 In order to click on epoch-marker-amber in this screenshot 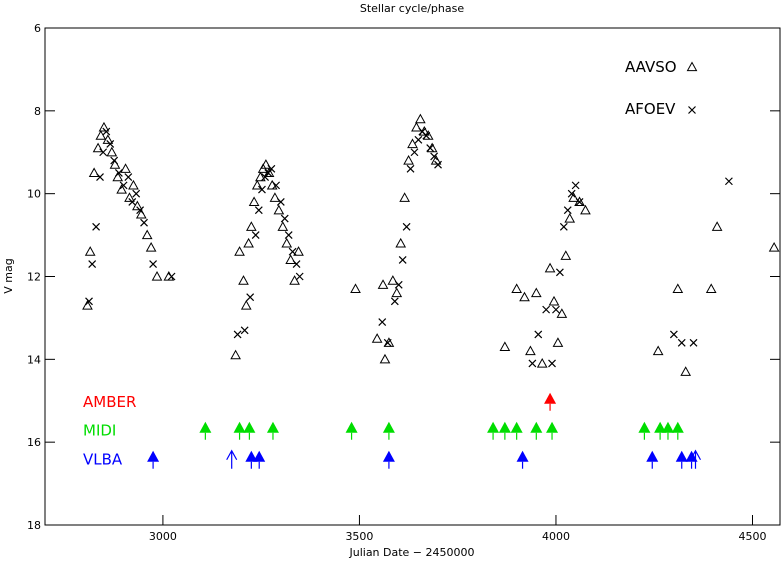, I will do `click(550, 398)`.